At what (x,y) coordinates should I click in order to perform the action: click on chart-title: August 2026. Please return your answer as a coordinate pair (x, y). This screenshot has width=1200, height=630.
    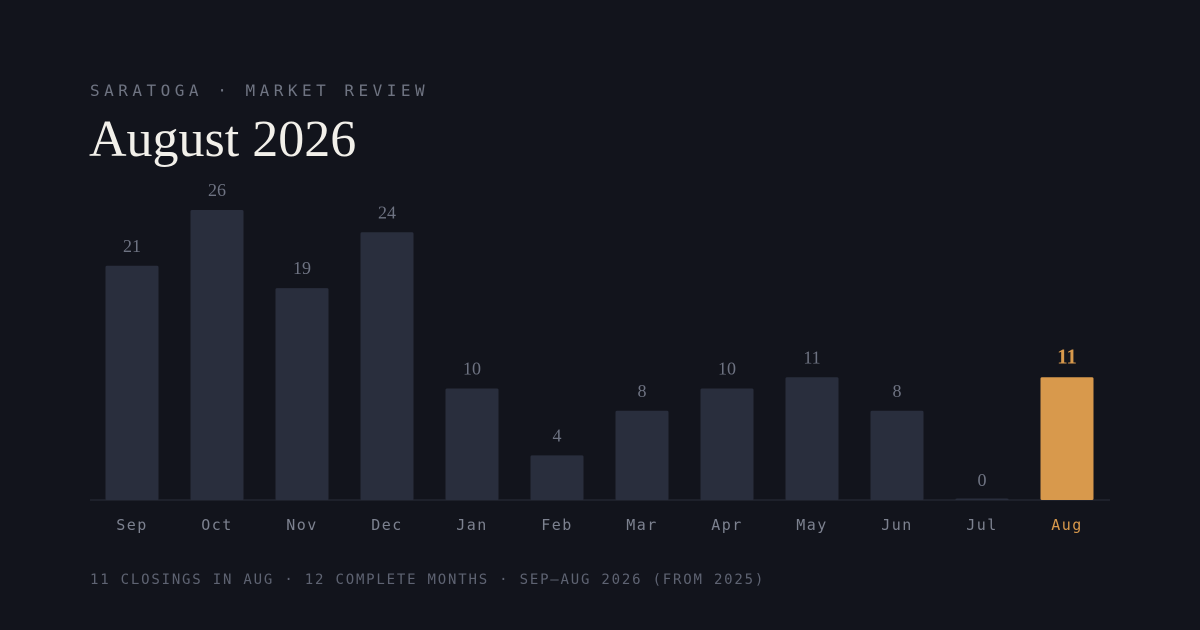
    Looking at the image, I should click on (222, 139).